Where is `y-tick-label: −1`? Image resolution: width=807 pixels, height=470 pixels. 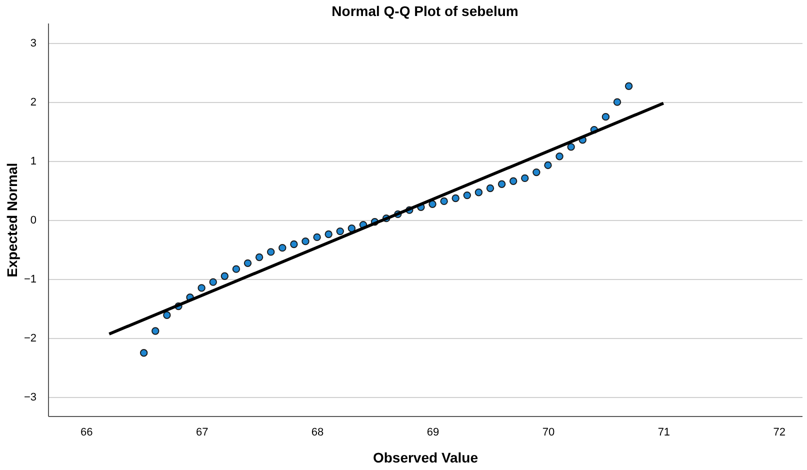 y-tick-label: −1 is located at coordinates (30, 280).